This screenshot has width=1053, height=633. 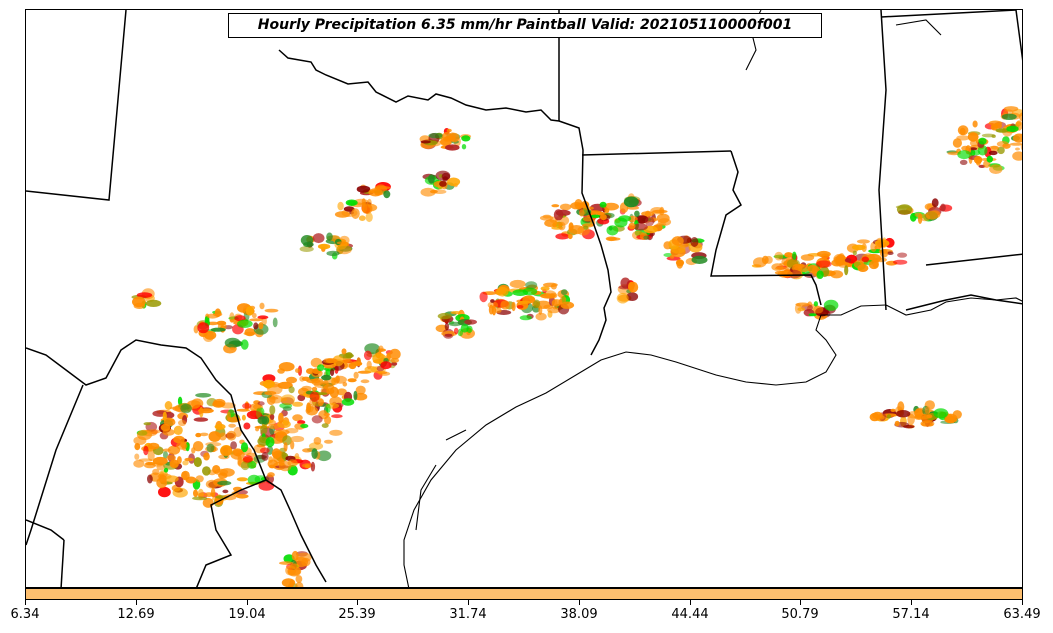 What do you see at coordinates (690, 614) in the screenshot?
I see `colorbar-tick-label: 44.44` at bounding box center [690, 614].